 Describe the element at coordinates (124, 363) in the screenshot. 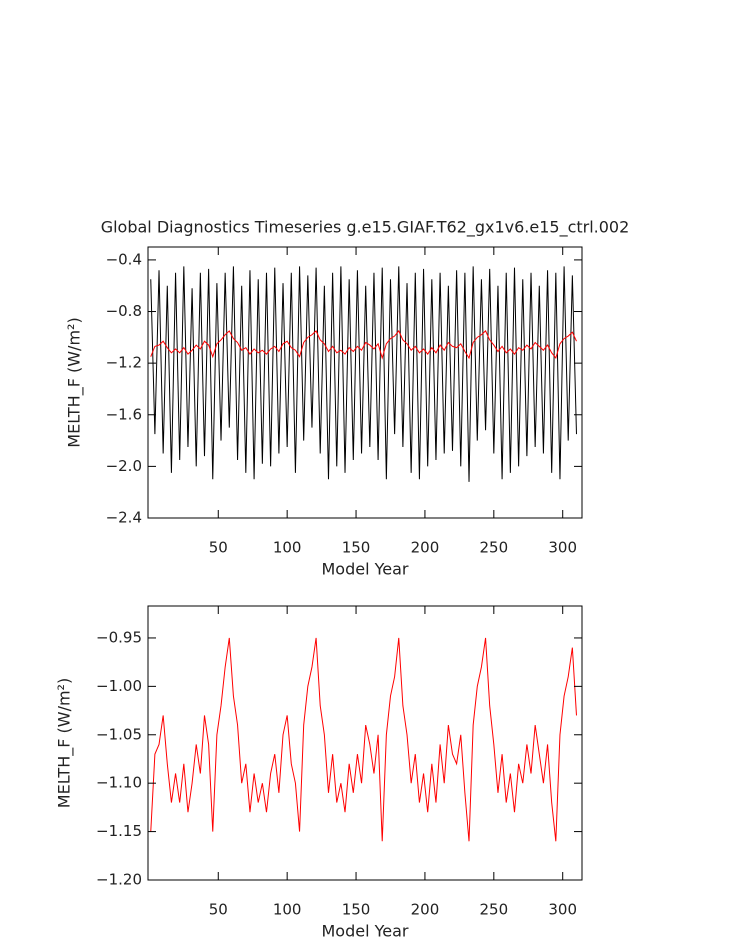

I see `y-tick-label: −1.2` at that location.